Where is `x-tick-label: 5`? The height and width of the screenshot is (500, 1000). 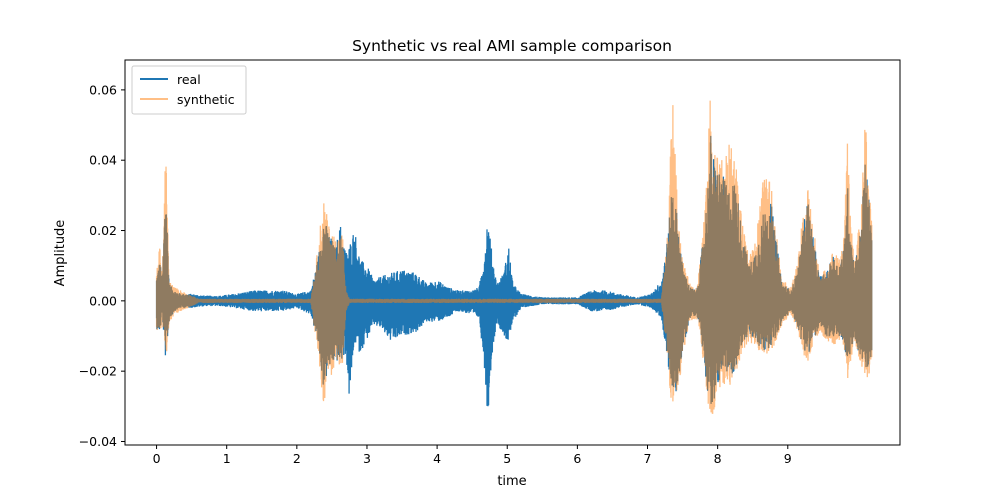
x-tick-label: 5 is located at coordinates (507, 458).